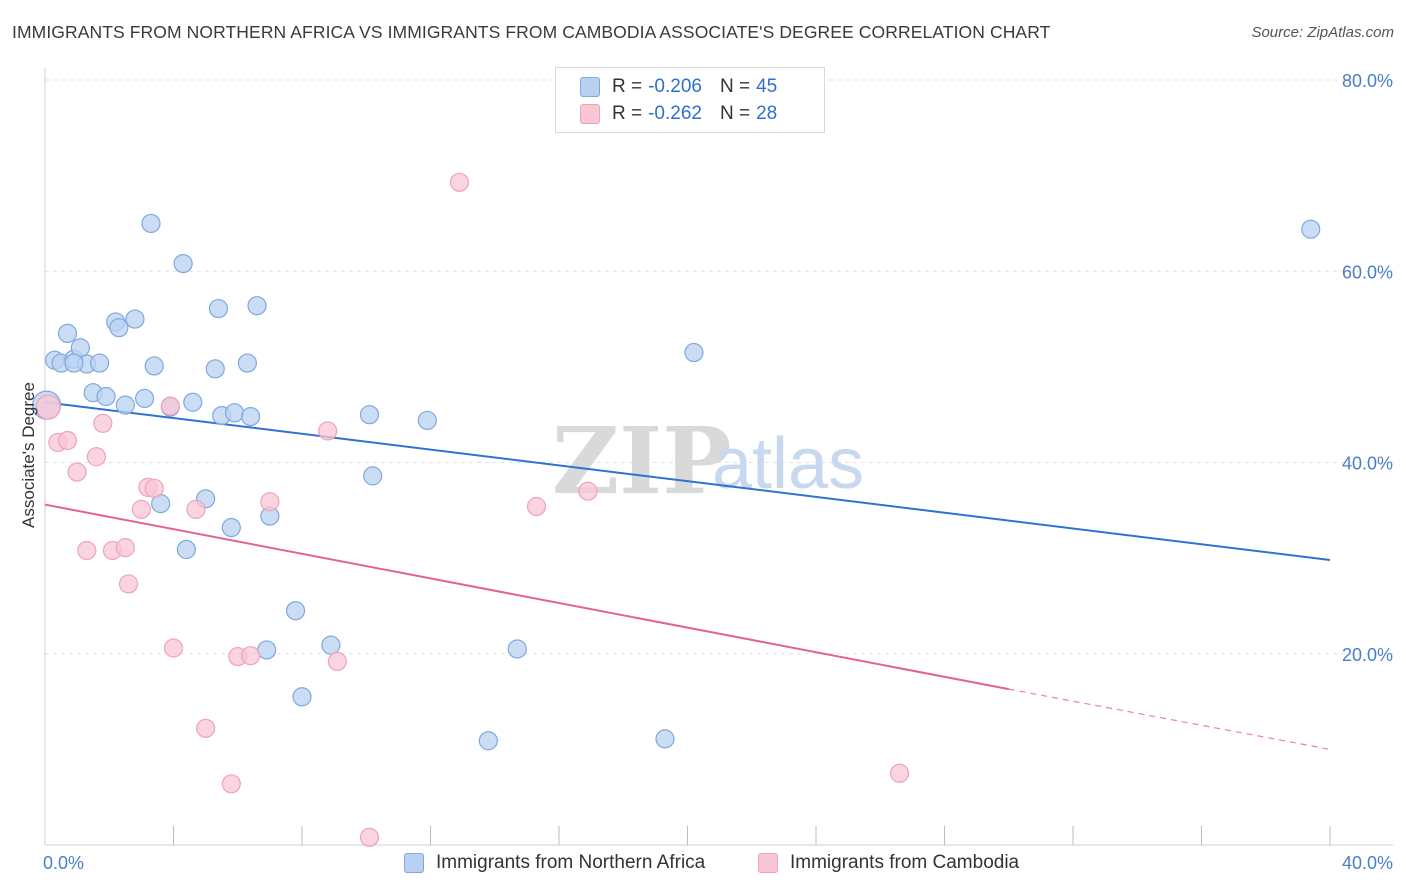  I want to click on source-label: Source: ZipAtlas.com, so click(1322, 32).